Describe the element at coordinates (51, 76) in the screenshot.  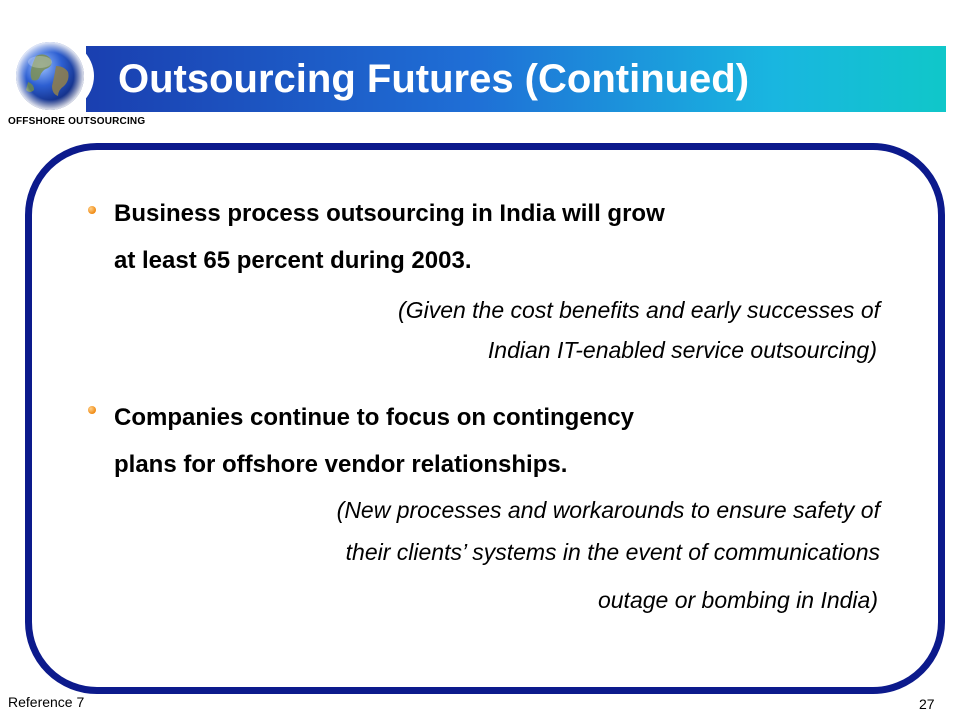
I see `globe-logo-icon` at that location.